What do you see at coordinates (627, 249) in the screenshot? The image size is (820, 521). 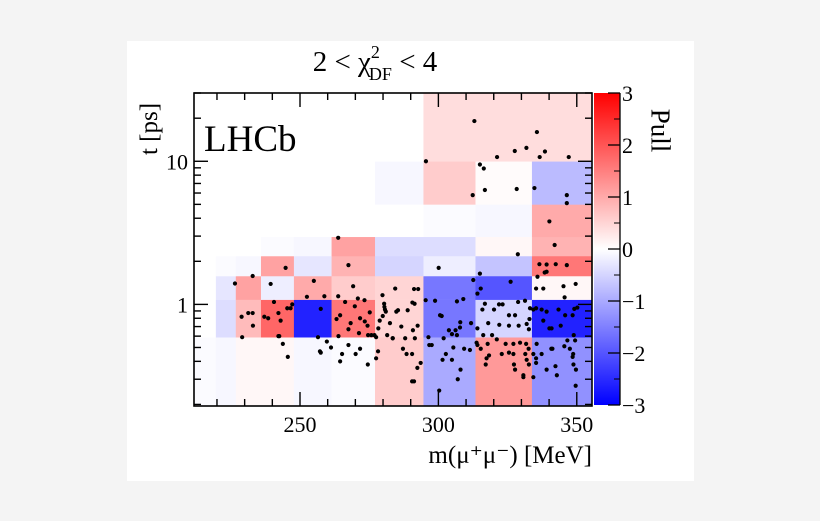 I see `colorbar-tick-label: 0` at bounding box center [627, 249].